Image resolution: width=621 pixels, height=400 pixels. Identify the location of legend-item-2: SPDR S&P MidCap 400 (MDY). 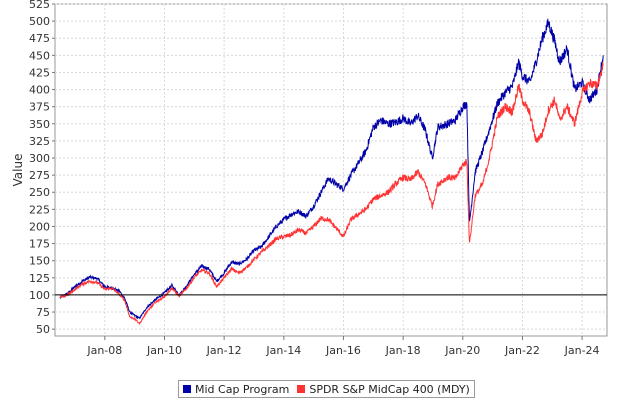
(383, 389).